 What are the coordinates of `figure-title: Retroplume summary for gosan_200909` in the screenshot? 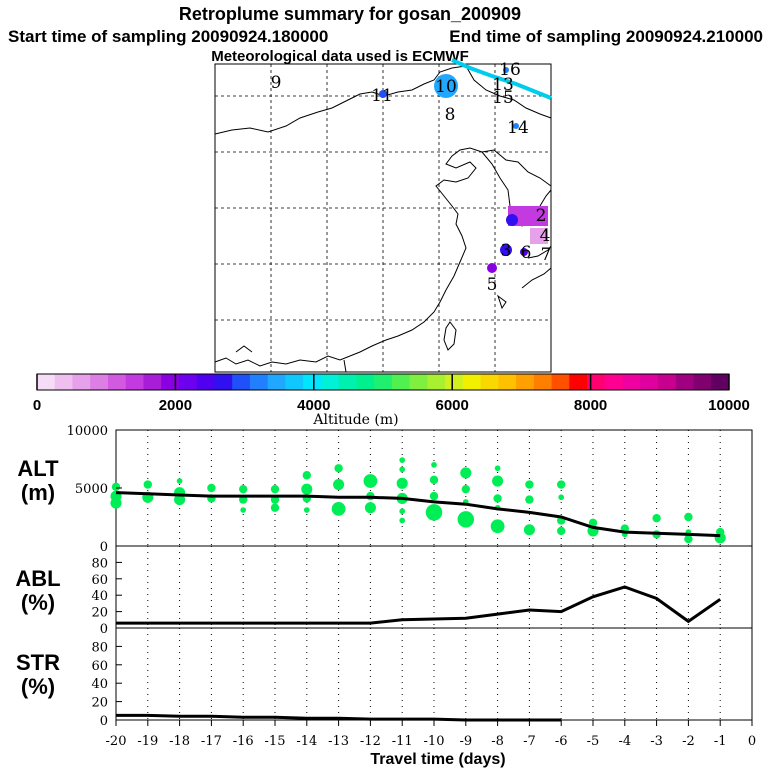 It's located at (350, 14).